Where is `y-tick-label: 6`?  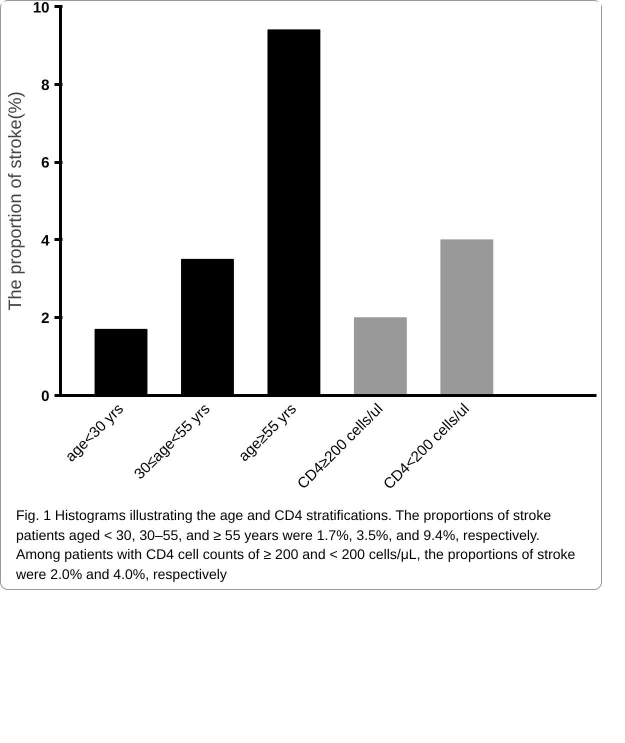
y-tick-label: 6 is located at coordinates (45, 163).